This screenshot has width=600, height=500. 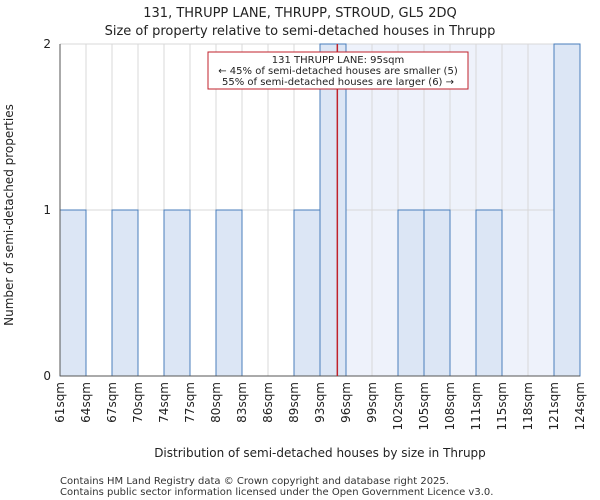 I want to click on x-tick-label: 77sqm, so click(x=190, y=402).